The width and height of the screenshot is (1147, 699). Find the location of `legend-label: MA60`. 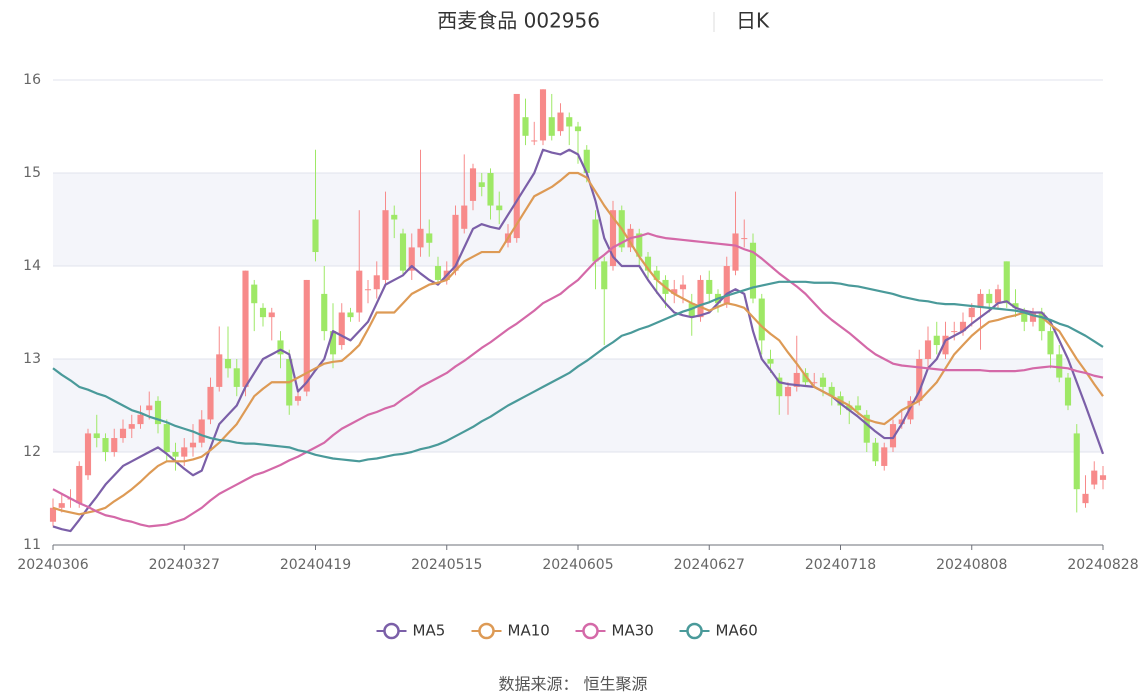

legend-label: MA60 is located at coordinates (737, 631).